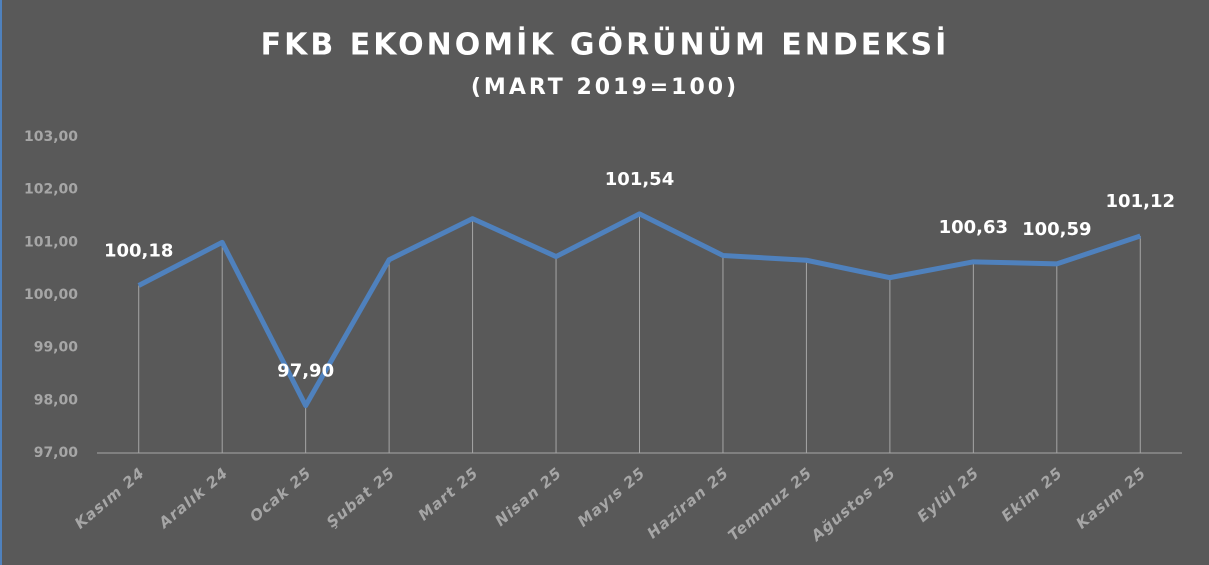 The image size is (1209, 565). What do you see at coordinates (605, 44) in the screenshot?
I see `chart-title: FKB EKONOMİK GÖRÜNÜM ENDEKSİ` at bounding box center [605, 44].